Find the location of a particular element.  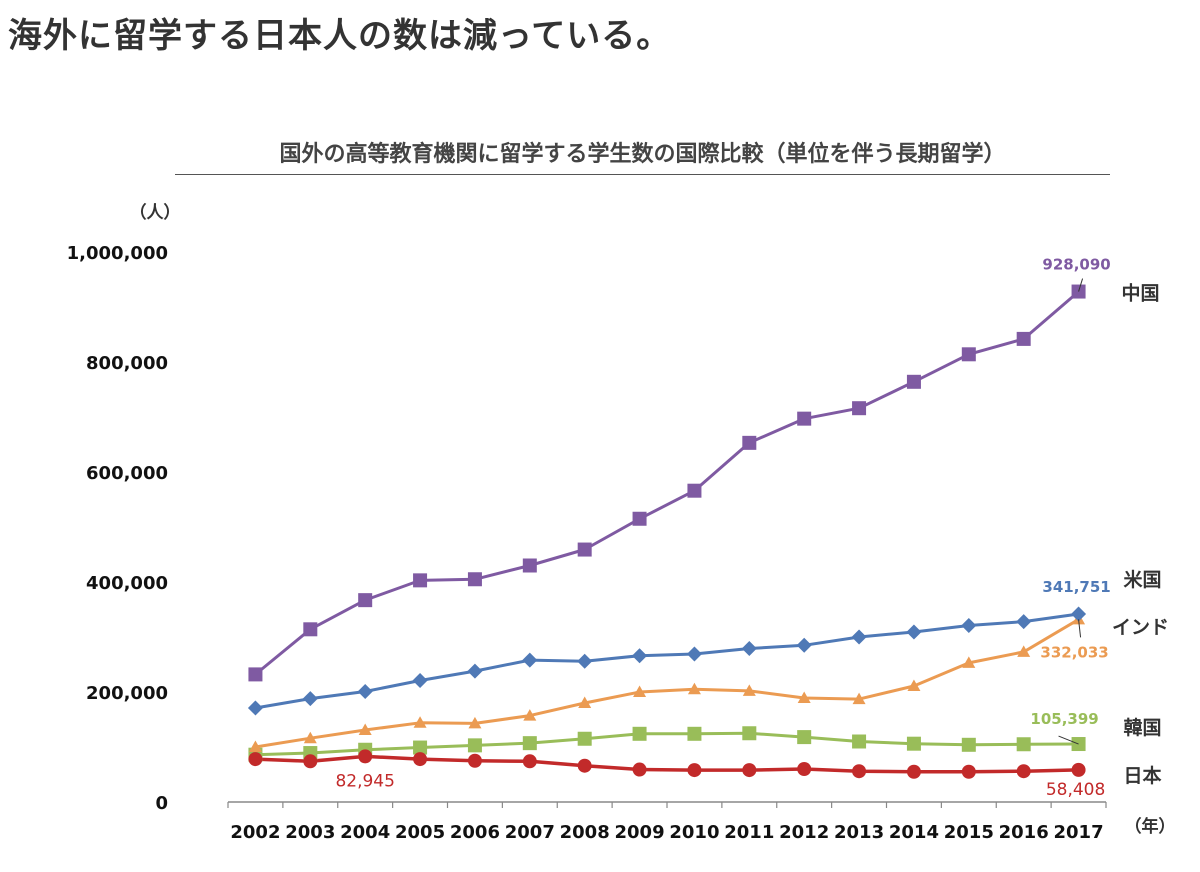

point-usa-2016 is located at coordinates (1024, 622).